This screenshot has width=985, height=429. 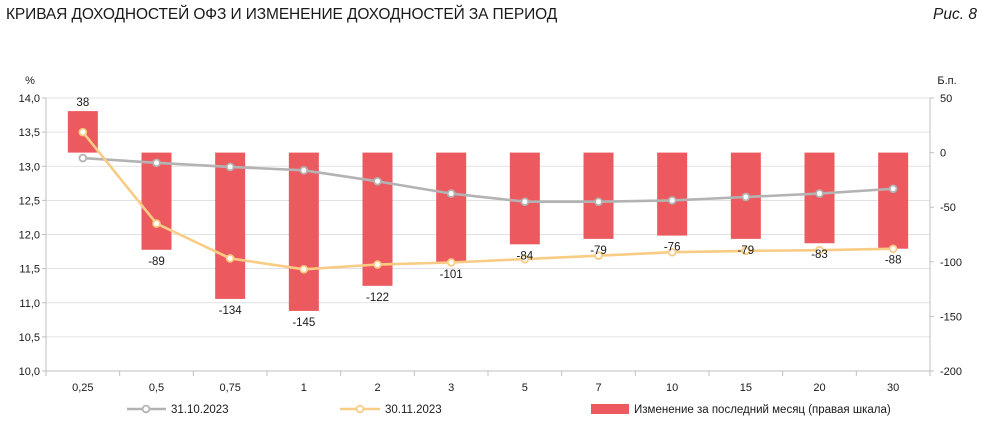 What do you see at coordinates (29, 270) in the screenshot?
I see `left-axis-tick-label: 11,5` at bounding box center [29, 270].